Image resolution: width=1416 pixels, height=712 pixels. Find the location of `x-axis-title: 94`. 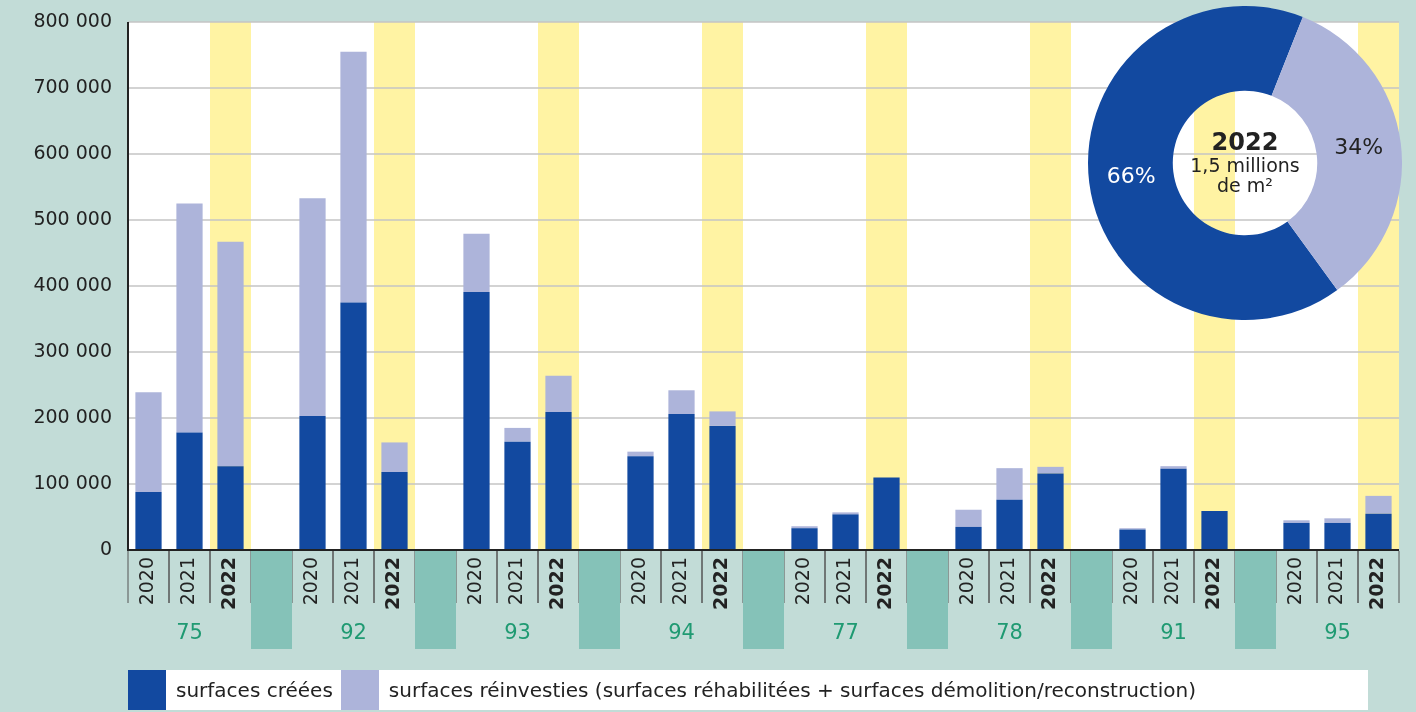

x-axis-title: 94 is located at coordinates (681, 632).